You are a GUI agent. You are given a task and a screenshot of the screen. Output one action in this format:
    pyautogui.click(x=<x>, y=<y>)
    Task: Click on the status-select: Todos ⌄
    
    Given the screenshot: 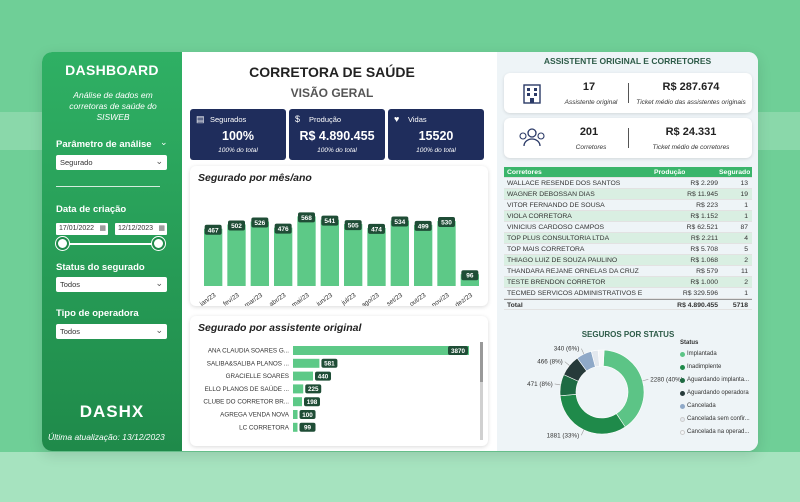 What is the action you would take?
    pyautogui.click(x=111, y=284)
    